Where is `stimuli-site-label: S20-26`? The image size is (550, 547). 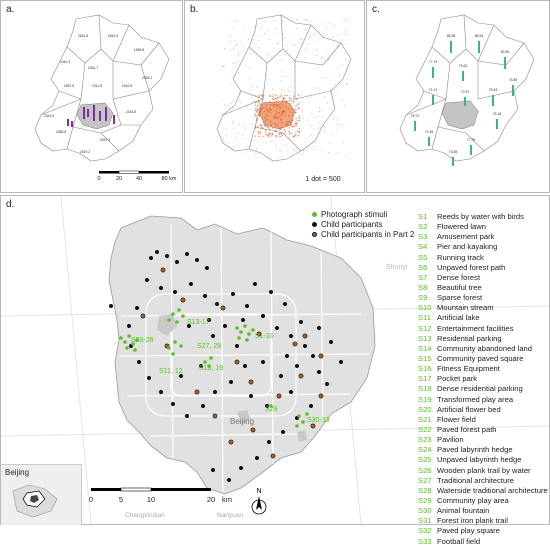 stimuli-site-label: S20-26 is located at coordinates (142, 340).